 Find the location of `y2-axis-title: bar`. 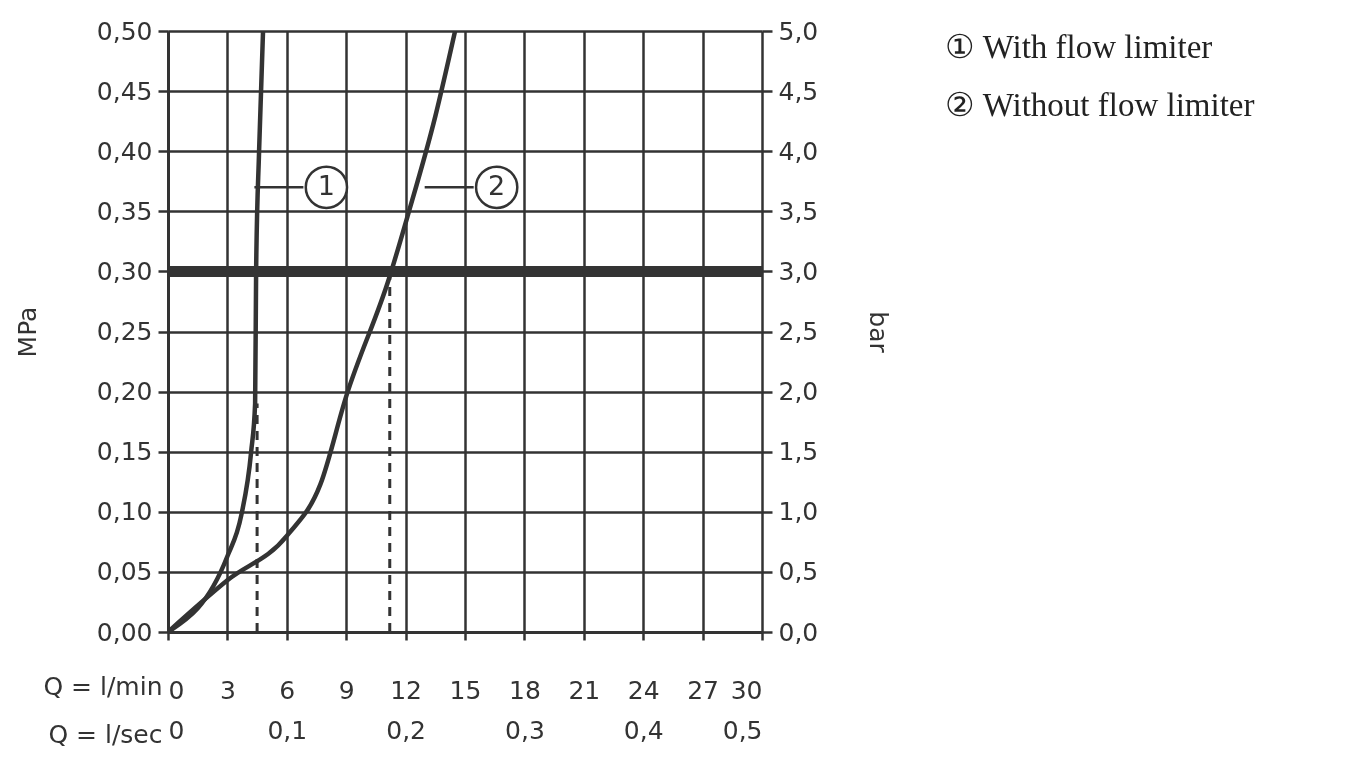

y2-axis-title: bar is located at coordinates (878, 332).